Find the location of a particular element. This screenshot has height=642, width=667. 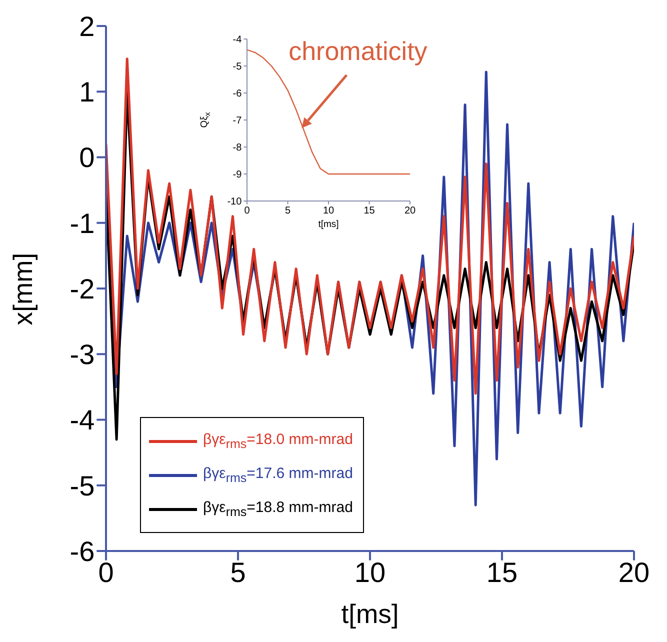

y-tick-label: -9 is located at coordinates (237, 175).